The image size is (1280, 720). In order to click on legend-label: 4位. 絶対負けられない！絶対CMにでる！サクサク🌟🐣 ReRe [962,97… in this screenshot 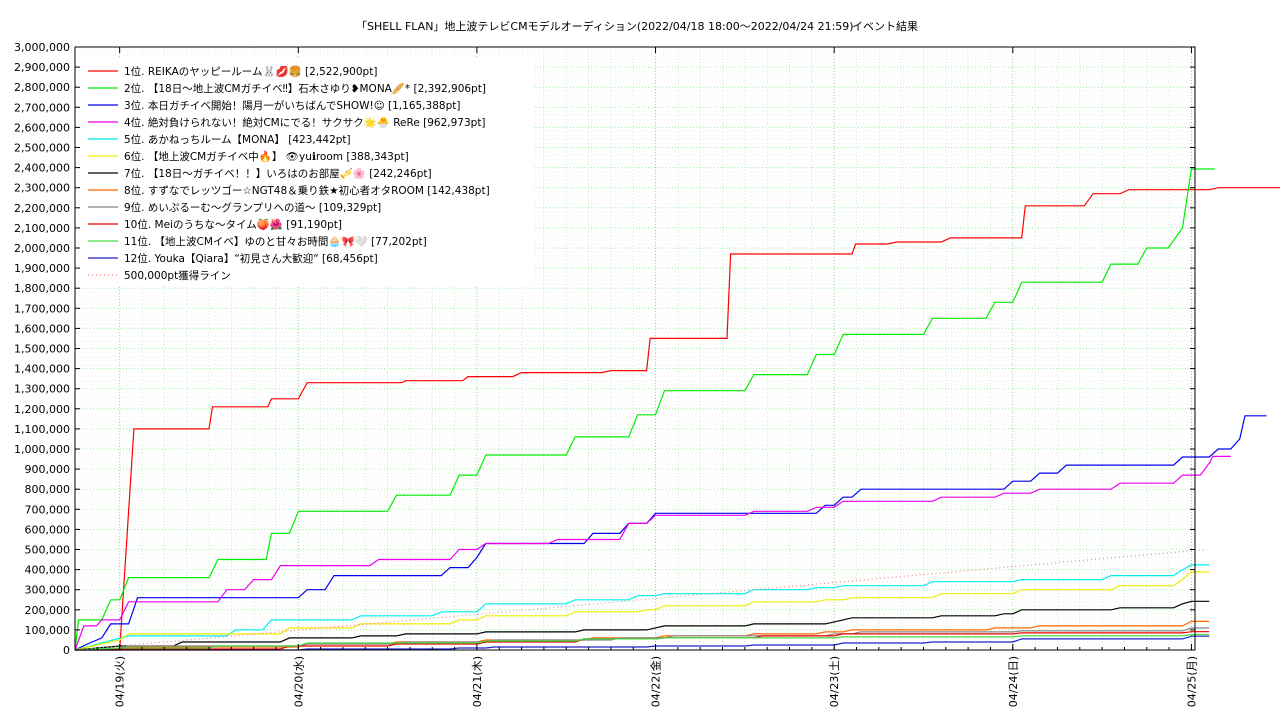, I will do `click(305, 122)`.